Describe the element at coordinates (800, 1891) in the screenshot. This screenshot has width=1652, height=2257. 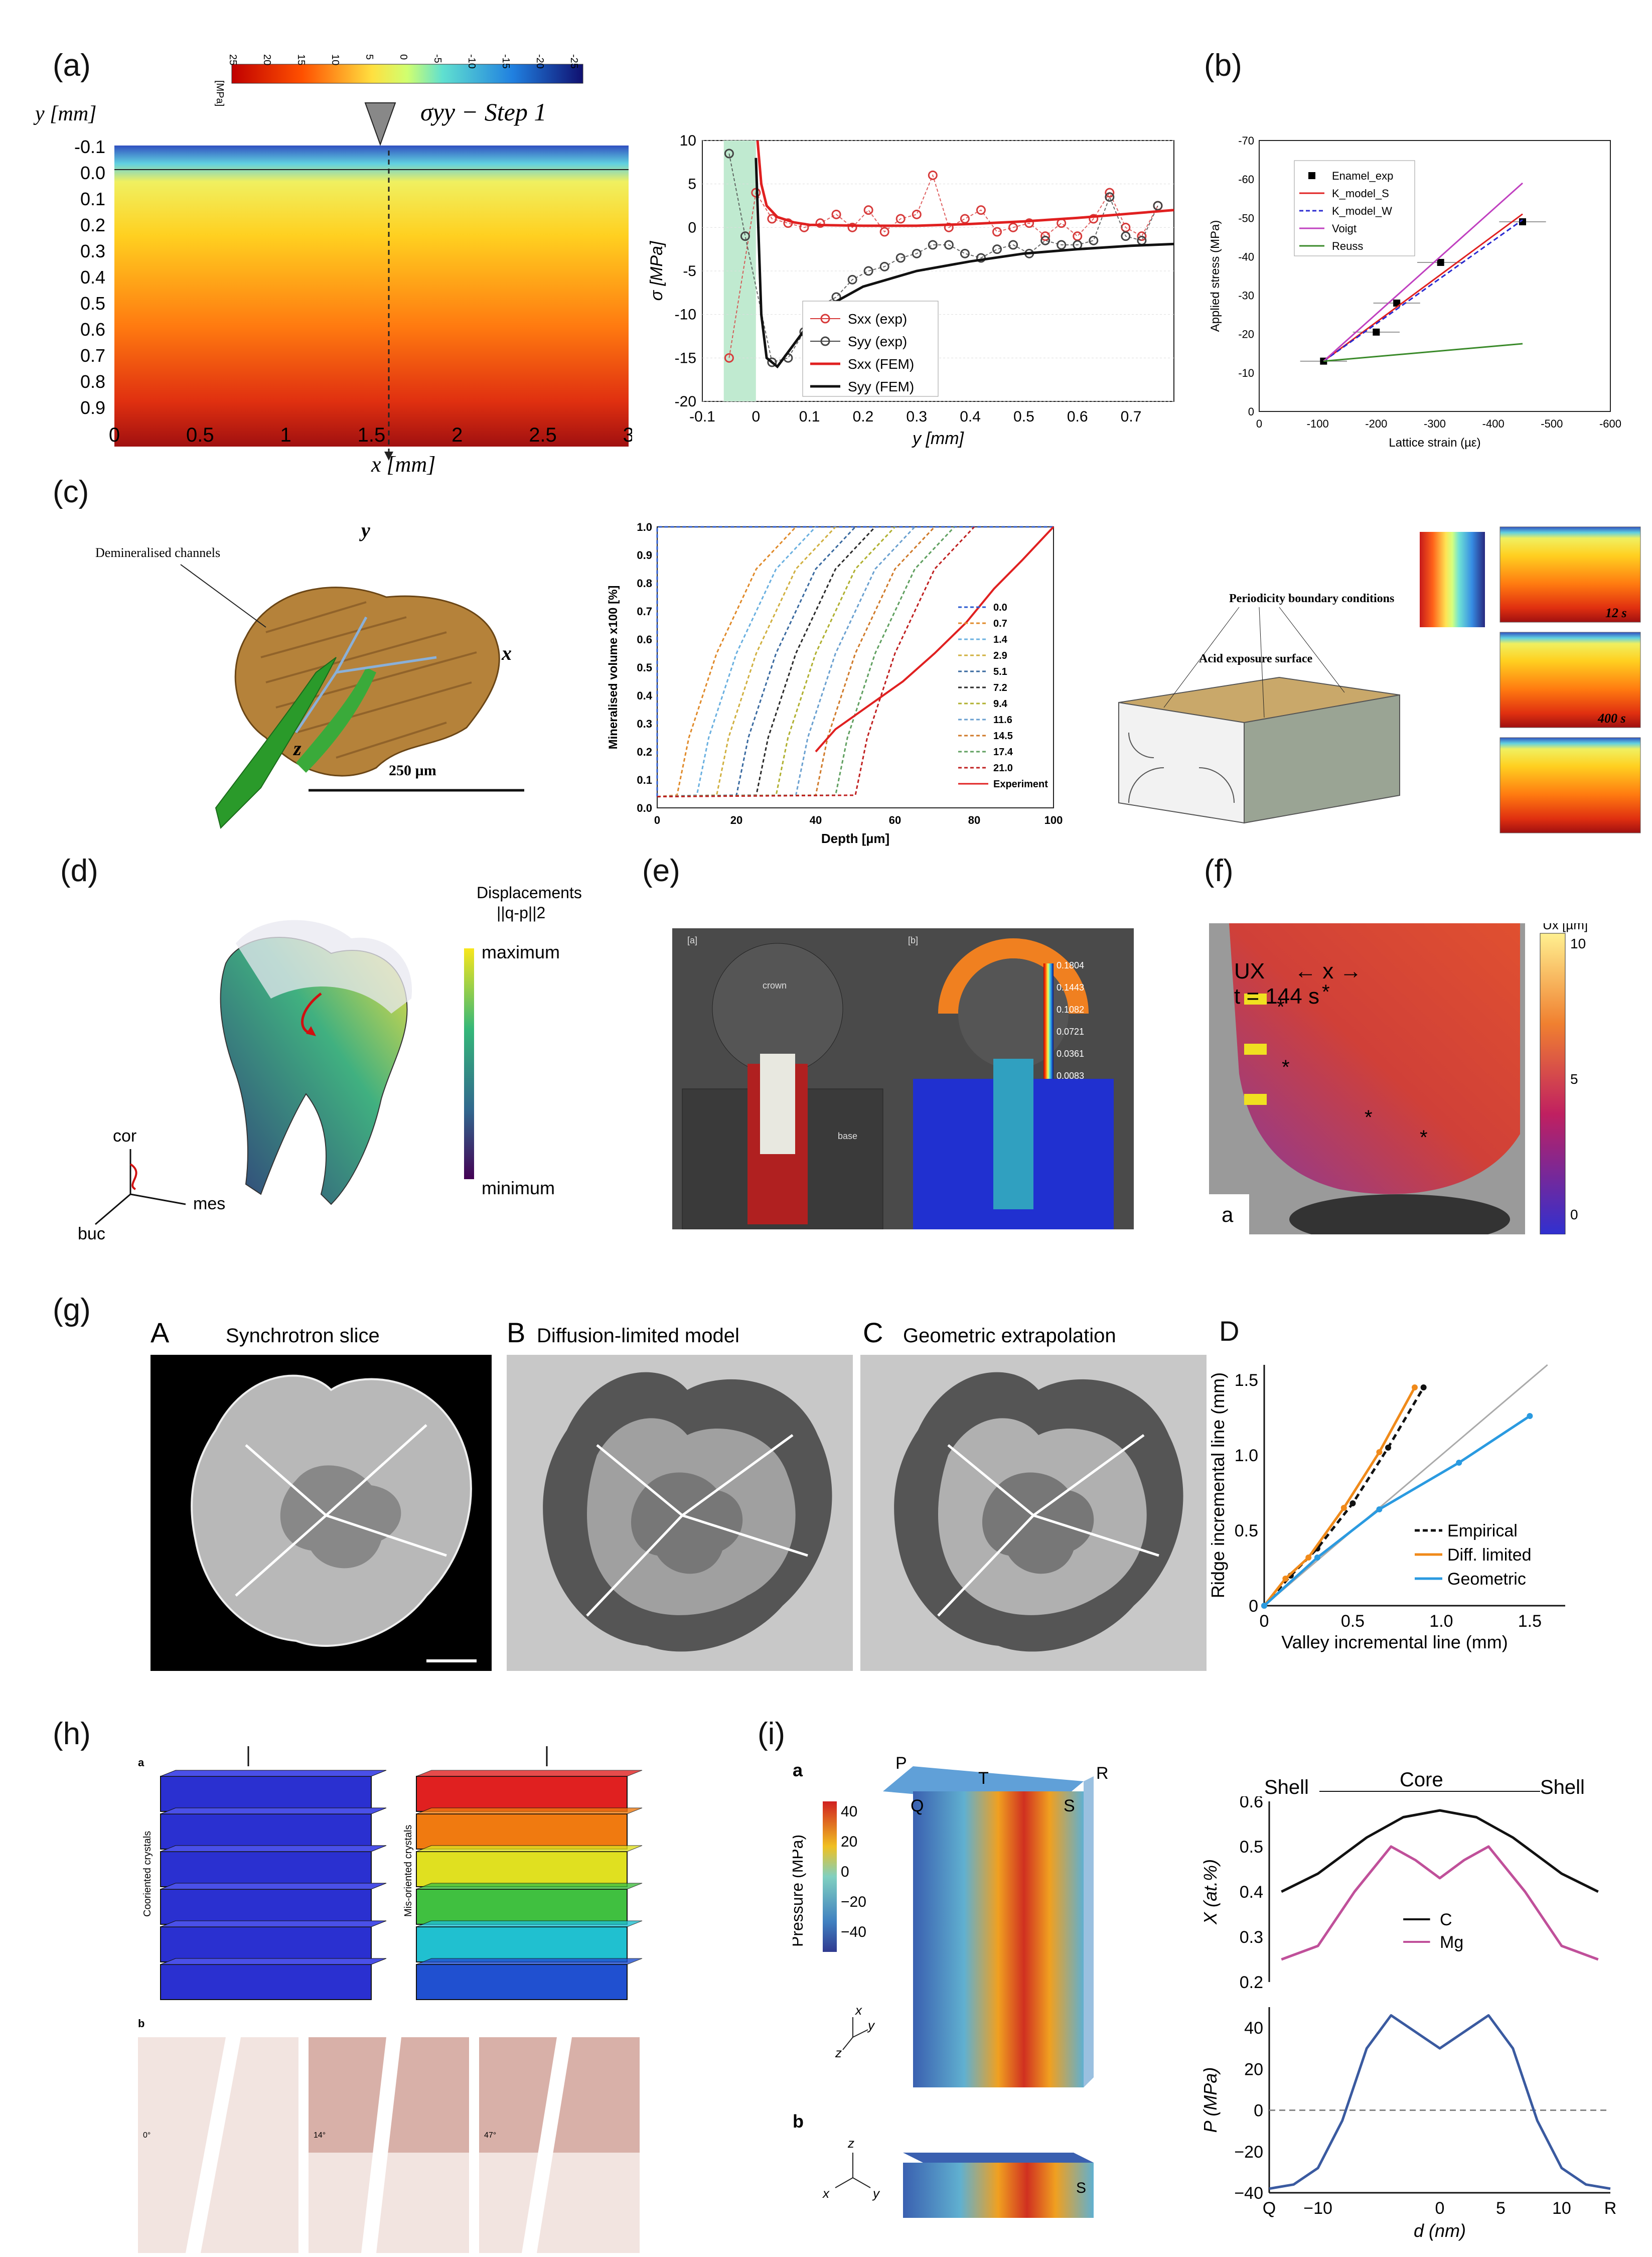
I see `svg-text: Pressure (MPa)` at that location.